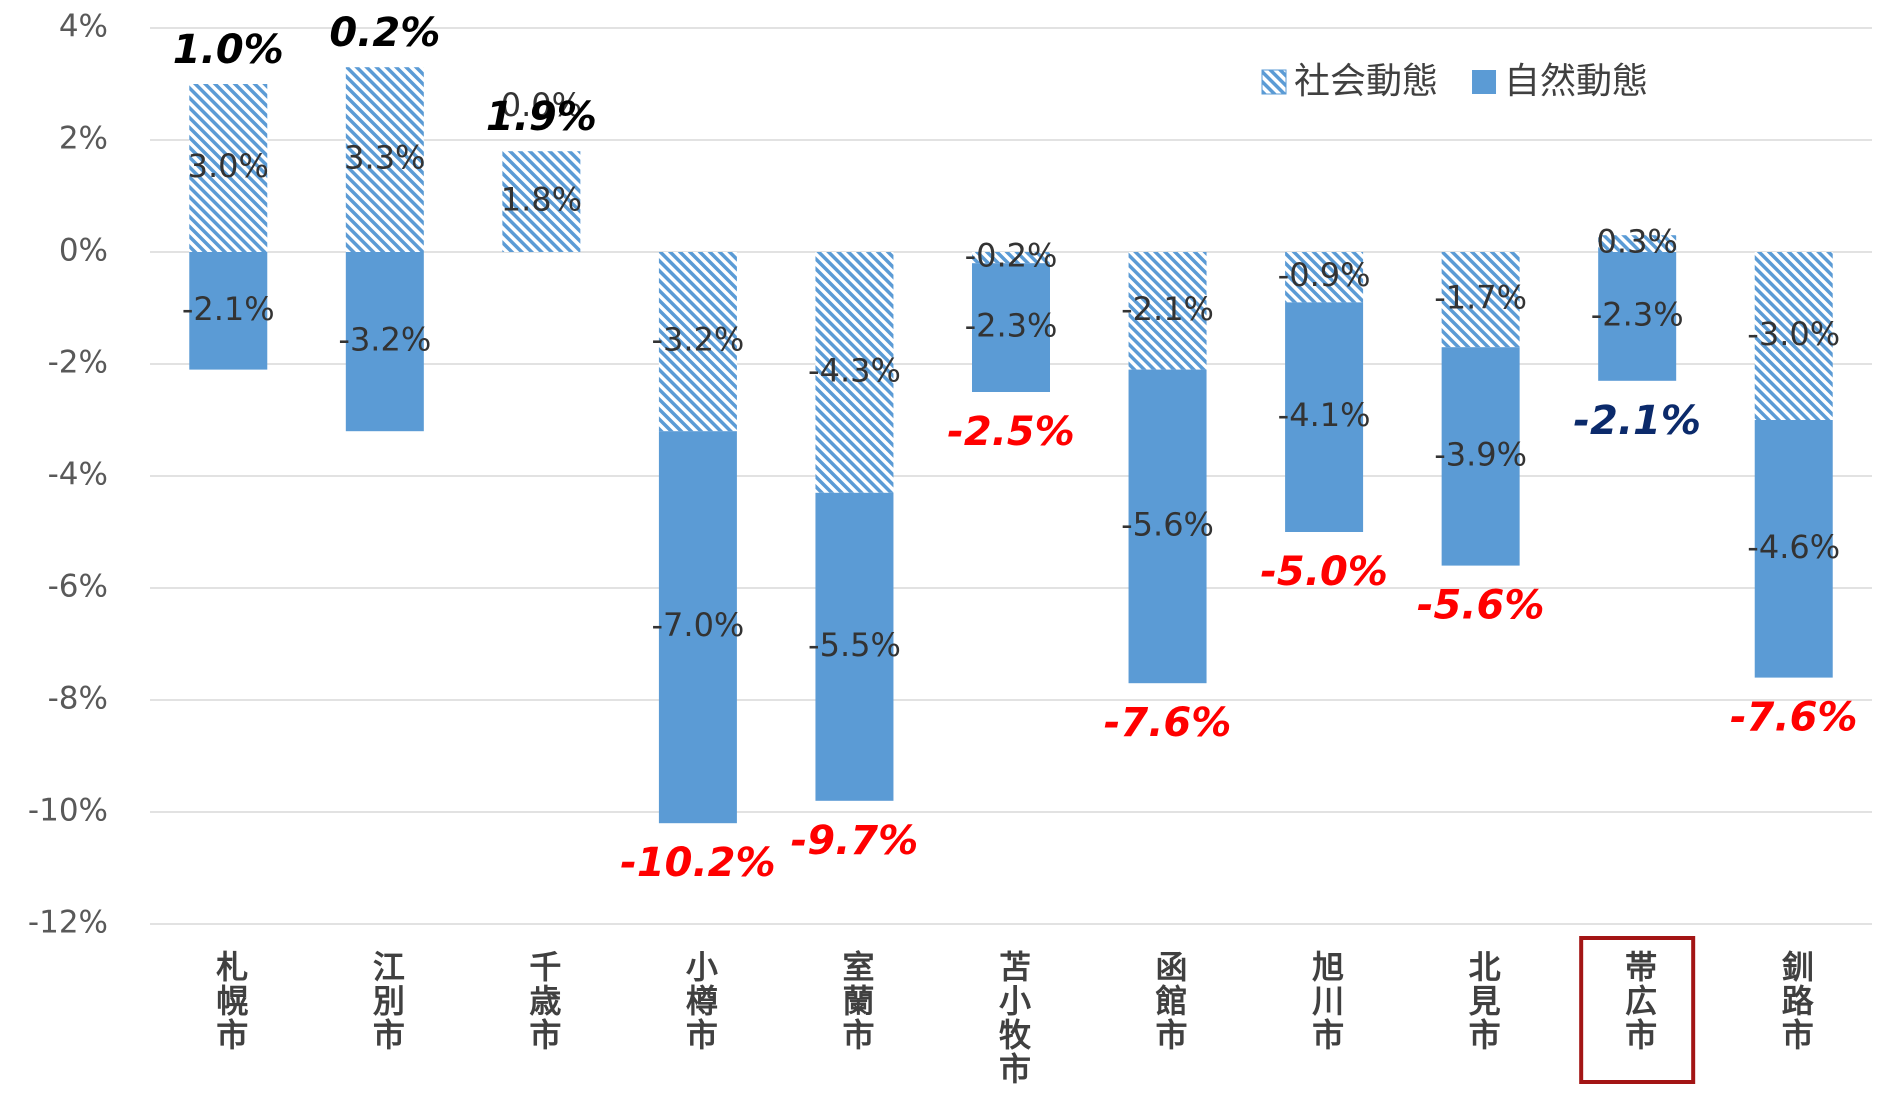  What do you see at coordinates (697, 863) in the screenshot?
I see `total-label: -10.2%` at bounding box center [697, 863].